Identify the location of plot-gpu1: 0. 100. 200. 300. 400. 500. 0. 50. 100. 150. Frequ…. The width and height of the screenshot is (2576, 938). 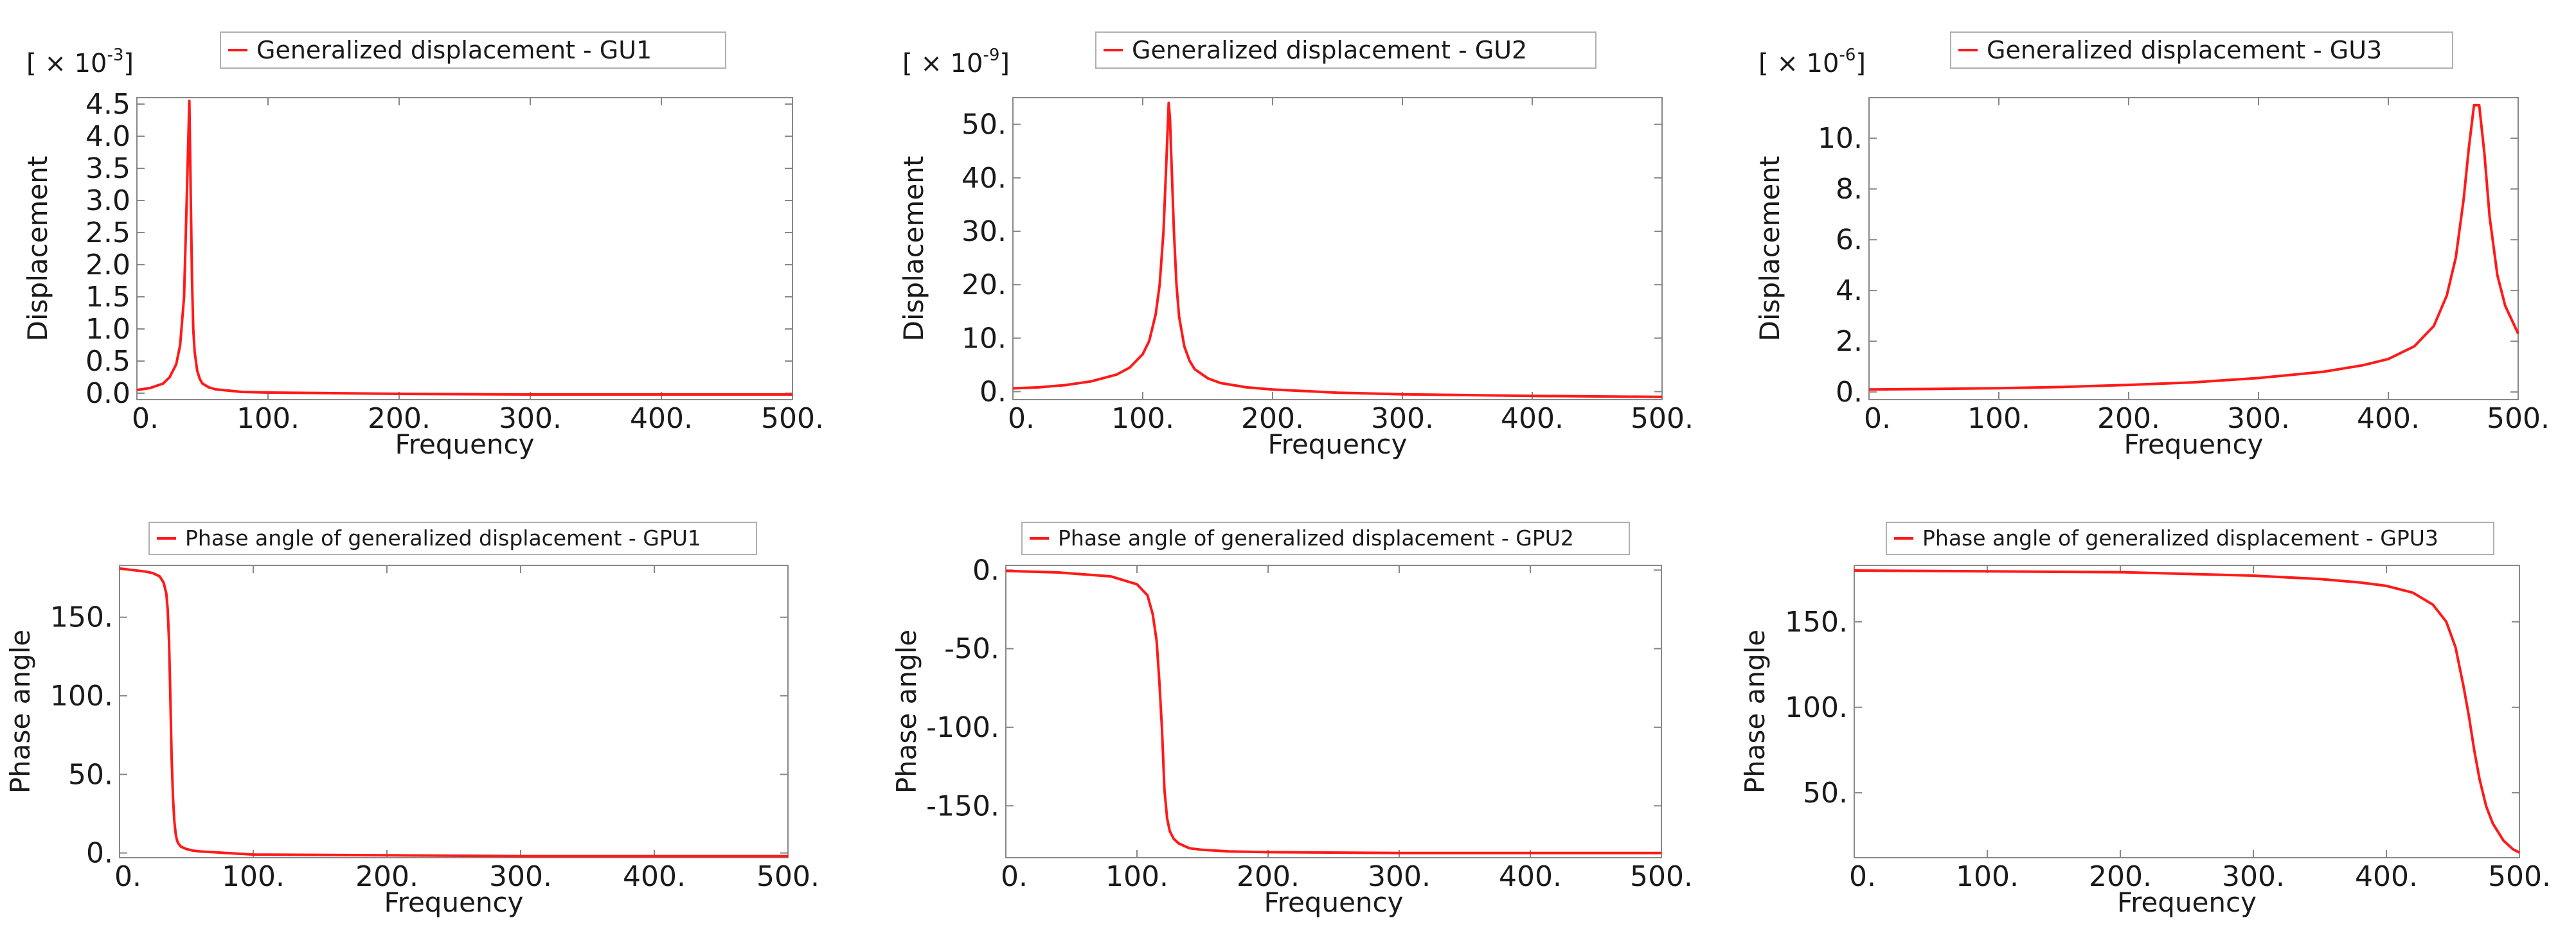
(411, 720).